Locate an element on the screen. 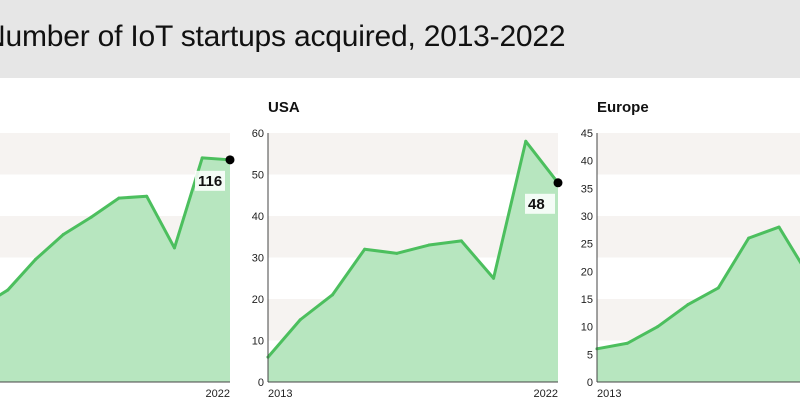  series-area is located at coordinates (698, 304).